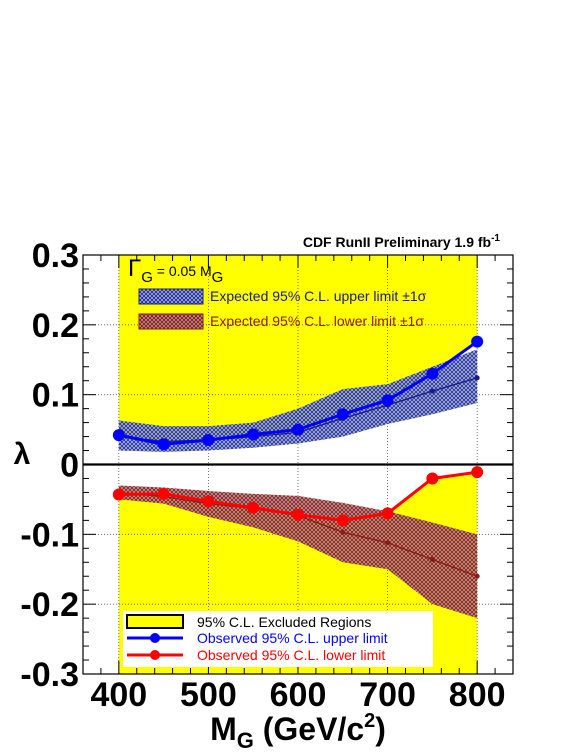 The height and width of the screenshot is (752, 581). I want to click on y-tick-label: -0.1, so click(49, 535).